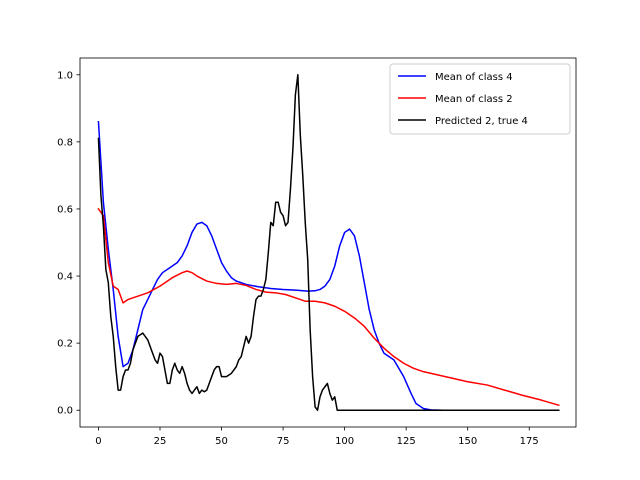 This screenshot has width=640, height=480. I want to click on y-tick-label: 0.8, so click(65, 142).